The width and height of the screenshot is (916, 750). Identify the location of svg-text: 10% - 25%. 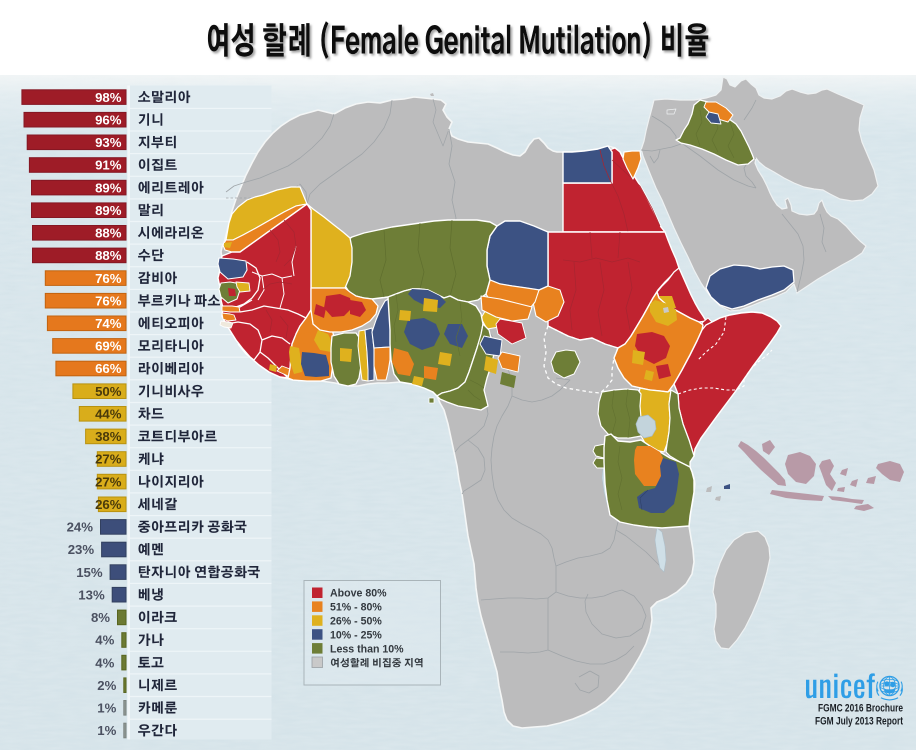
(356, 635).